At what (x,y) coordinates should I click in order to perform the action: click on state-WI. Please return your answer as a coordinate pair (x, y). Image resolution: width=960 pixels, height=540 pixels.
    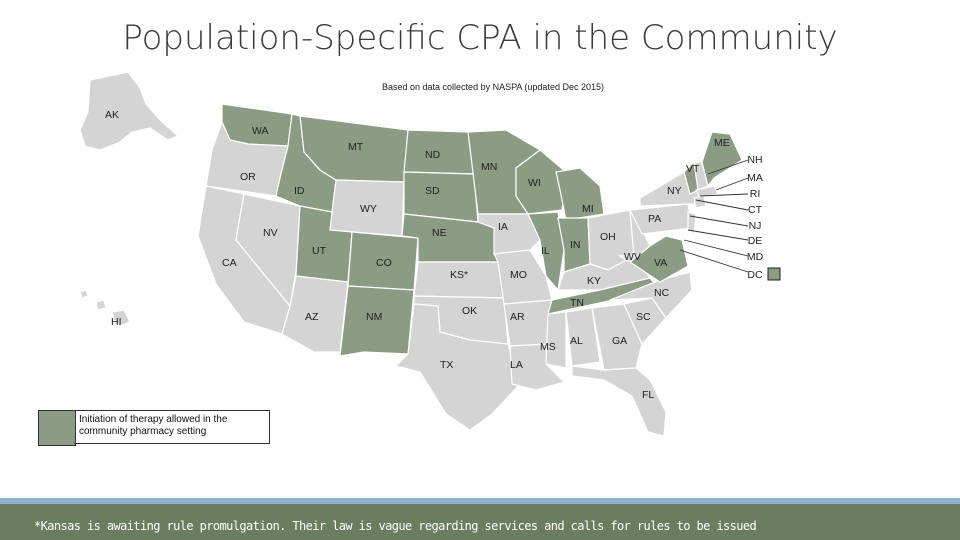
    Looking at the image, I should click on (541, 182).